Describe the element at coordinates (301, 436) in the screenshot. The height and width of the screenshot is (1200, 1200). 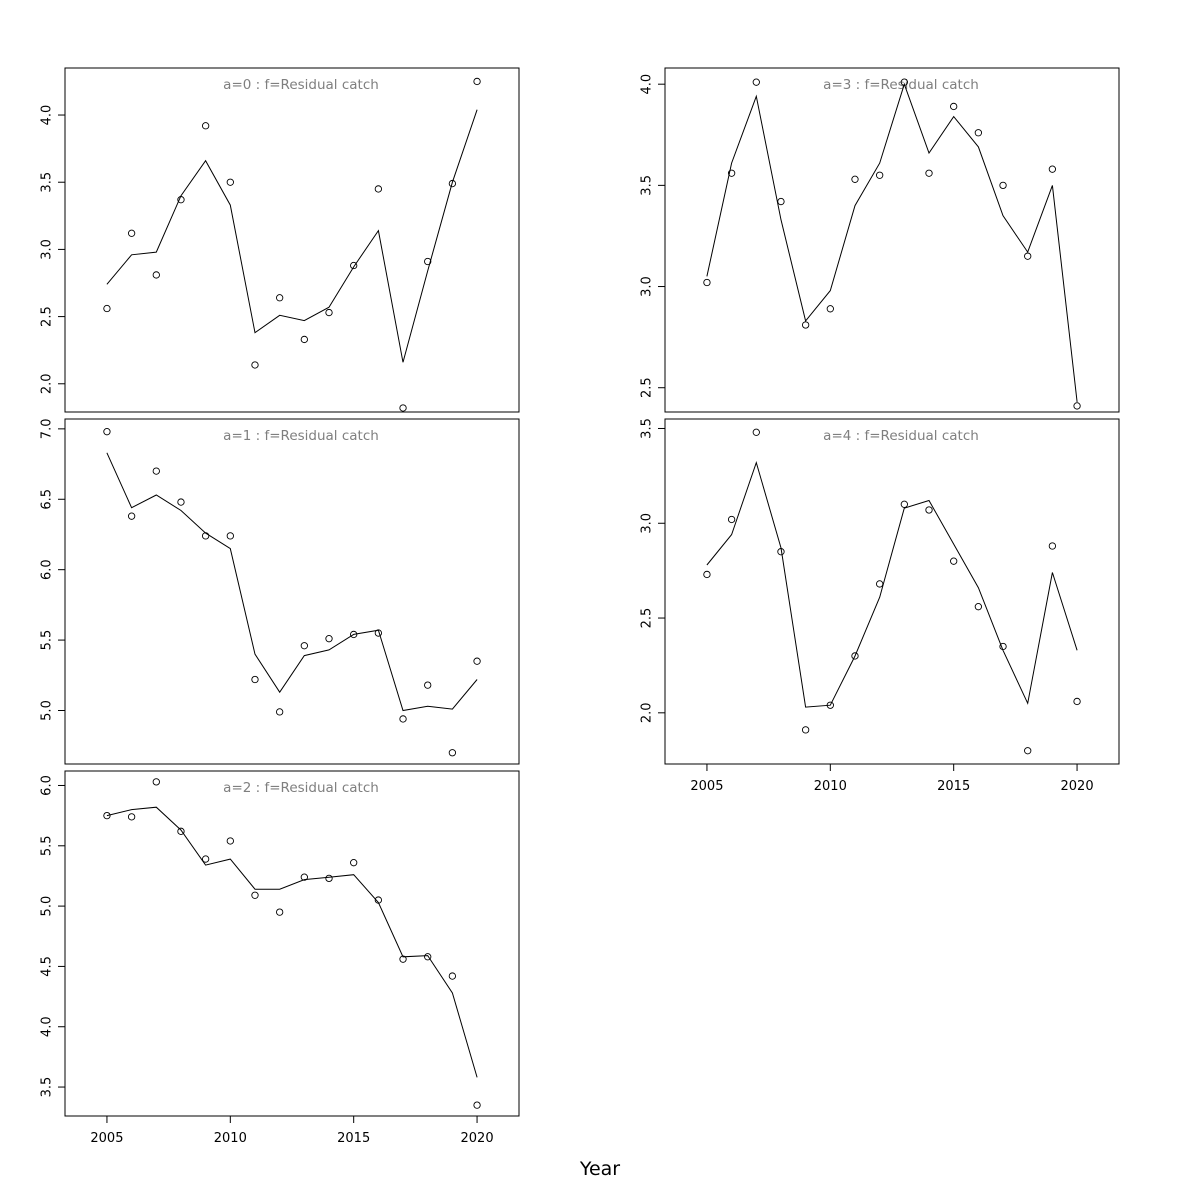
I see `panel-title: a=1 : f=Residual catch` at that location.